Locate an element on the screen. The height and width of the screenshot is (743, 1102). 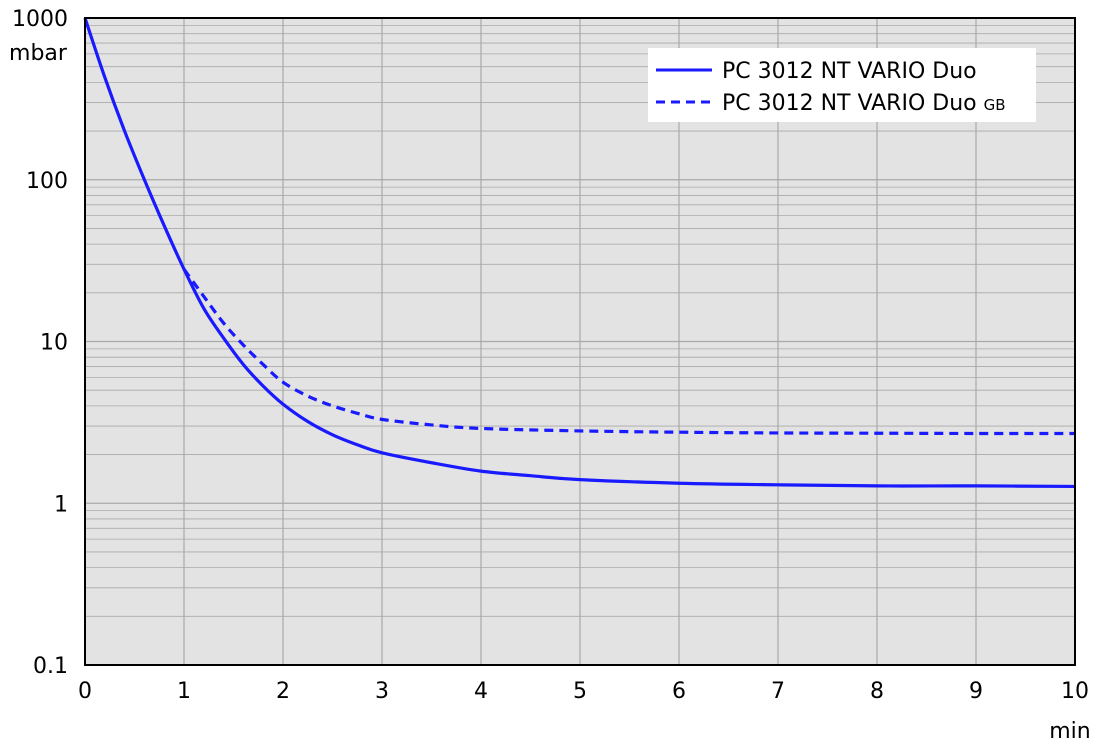
legend-label-dashed: PC 3012 NT VARIO Duo GB is located at coordinates (864, 103).